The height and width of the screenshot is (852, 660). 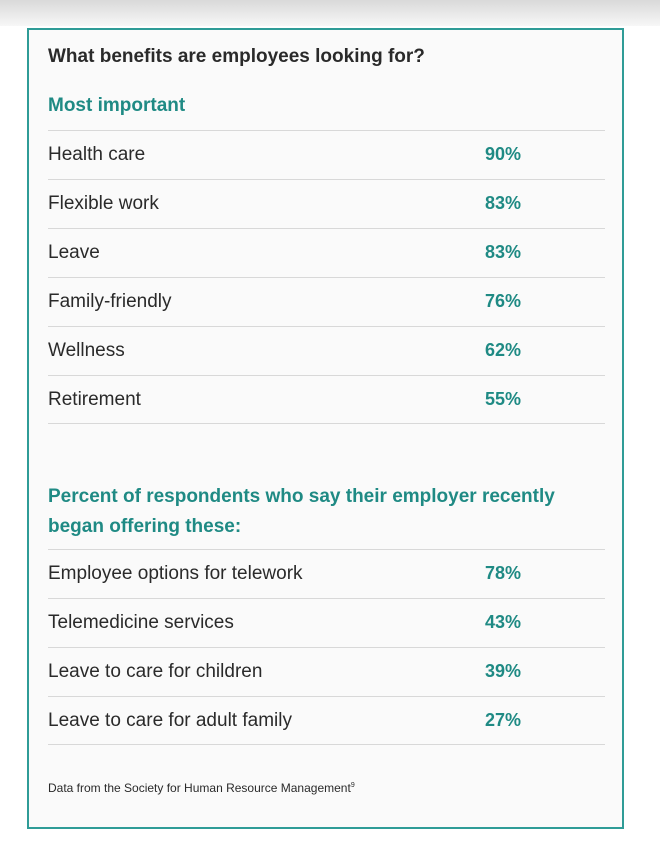 What do you see at coordinates (326, 622) in the screenshot?
I see `table-row: Telemedicine services 43%` at bounding box center [326, 622].